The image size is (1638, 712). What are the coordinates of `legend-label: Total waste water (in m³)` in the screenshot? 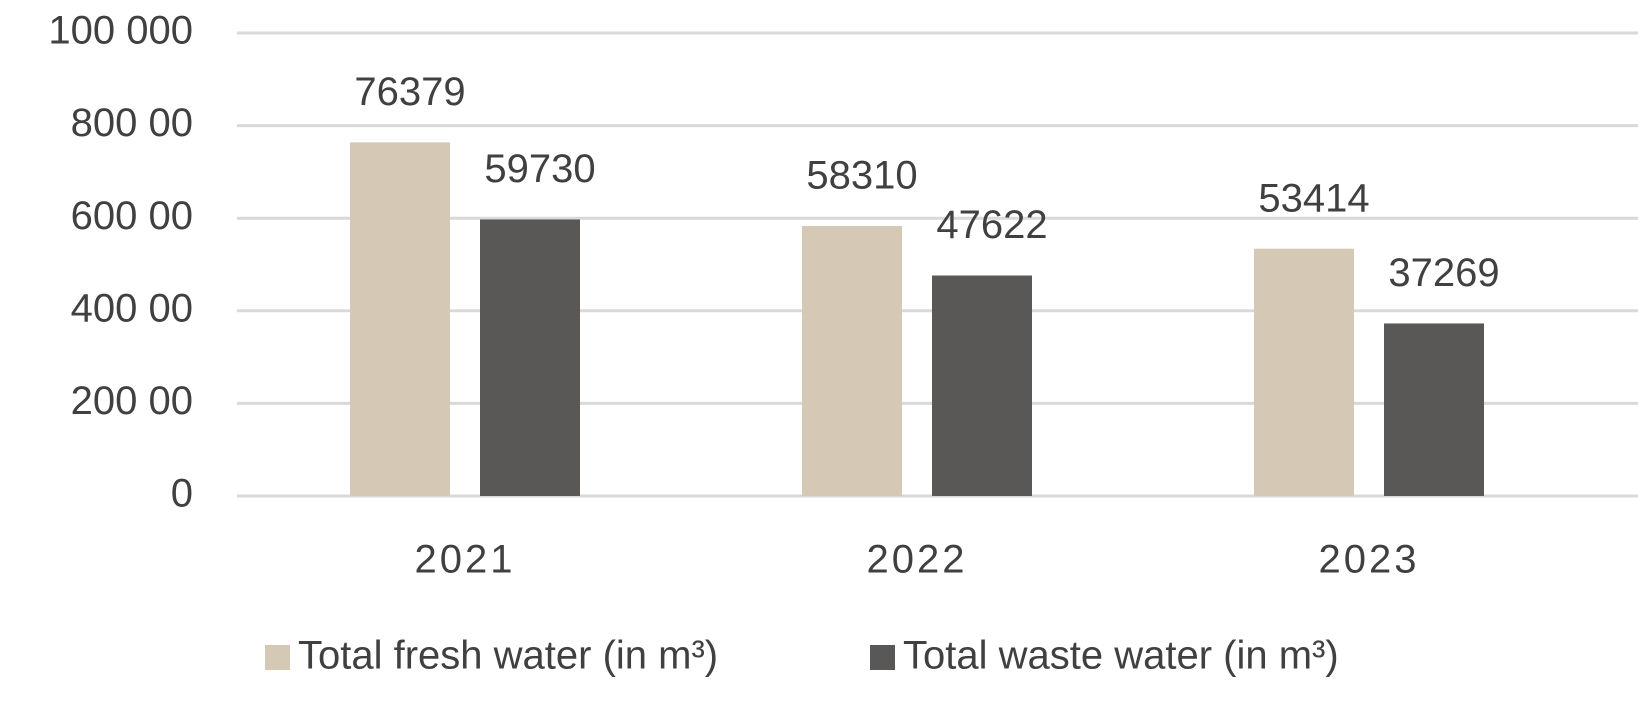 It's located at (1121, 656).